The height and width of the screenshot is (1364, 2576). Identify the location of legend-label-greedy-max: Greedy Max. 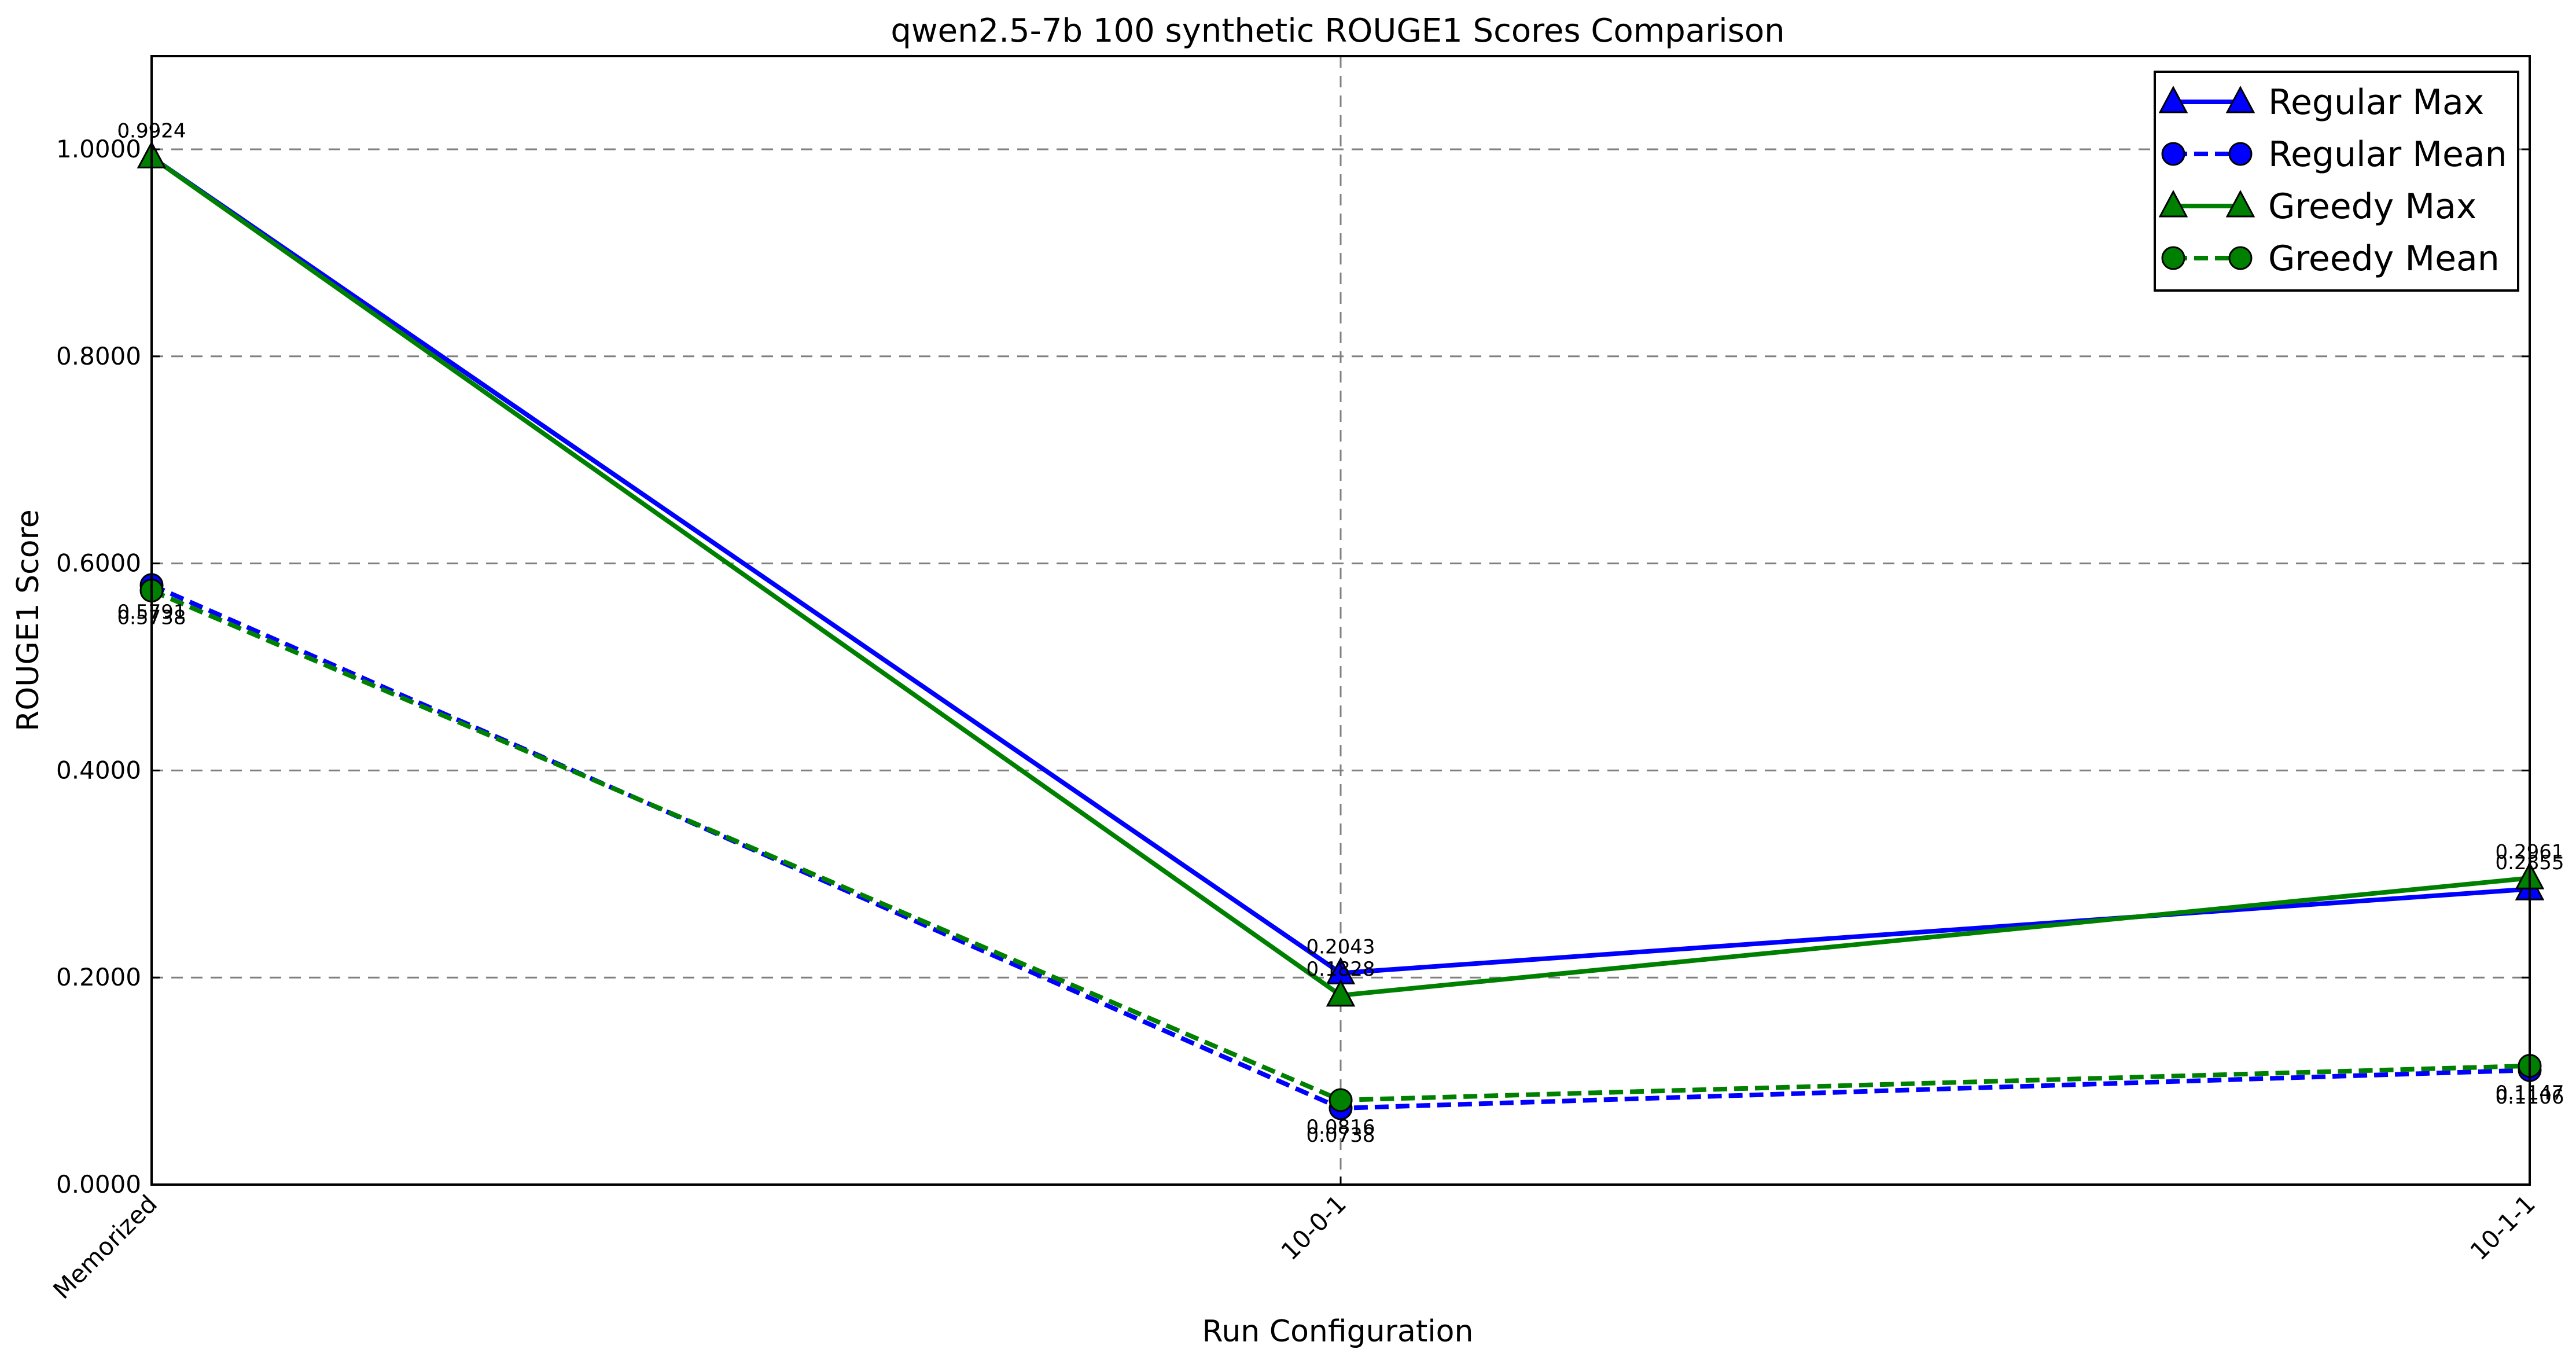
(2372, 206).